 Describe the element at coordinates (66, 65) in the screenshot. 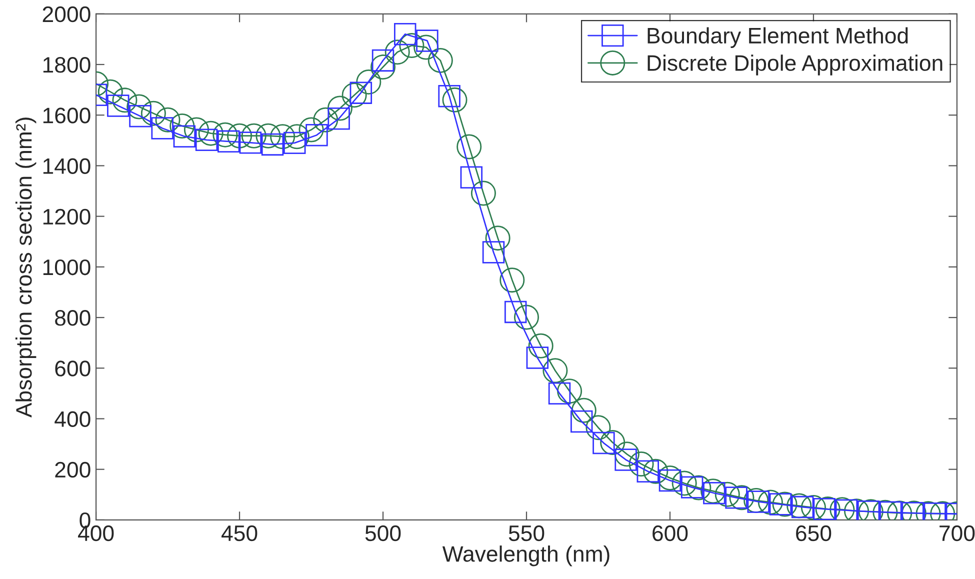

I see `y-tick-label: 1800` at that location.